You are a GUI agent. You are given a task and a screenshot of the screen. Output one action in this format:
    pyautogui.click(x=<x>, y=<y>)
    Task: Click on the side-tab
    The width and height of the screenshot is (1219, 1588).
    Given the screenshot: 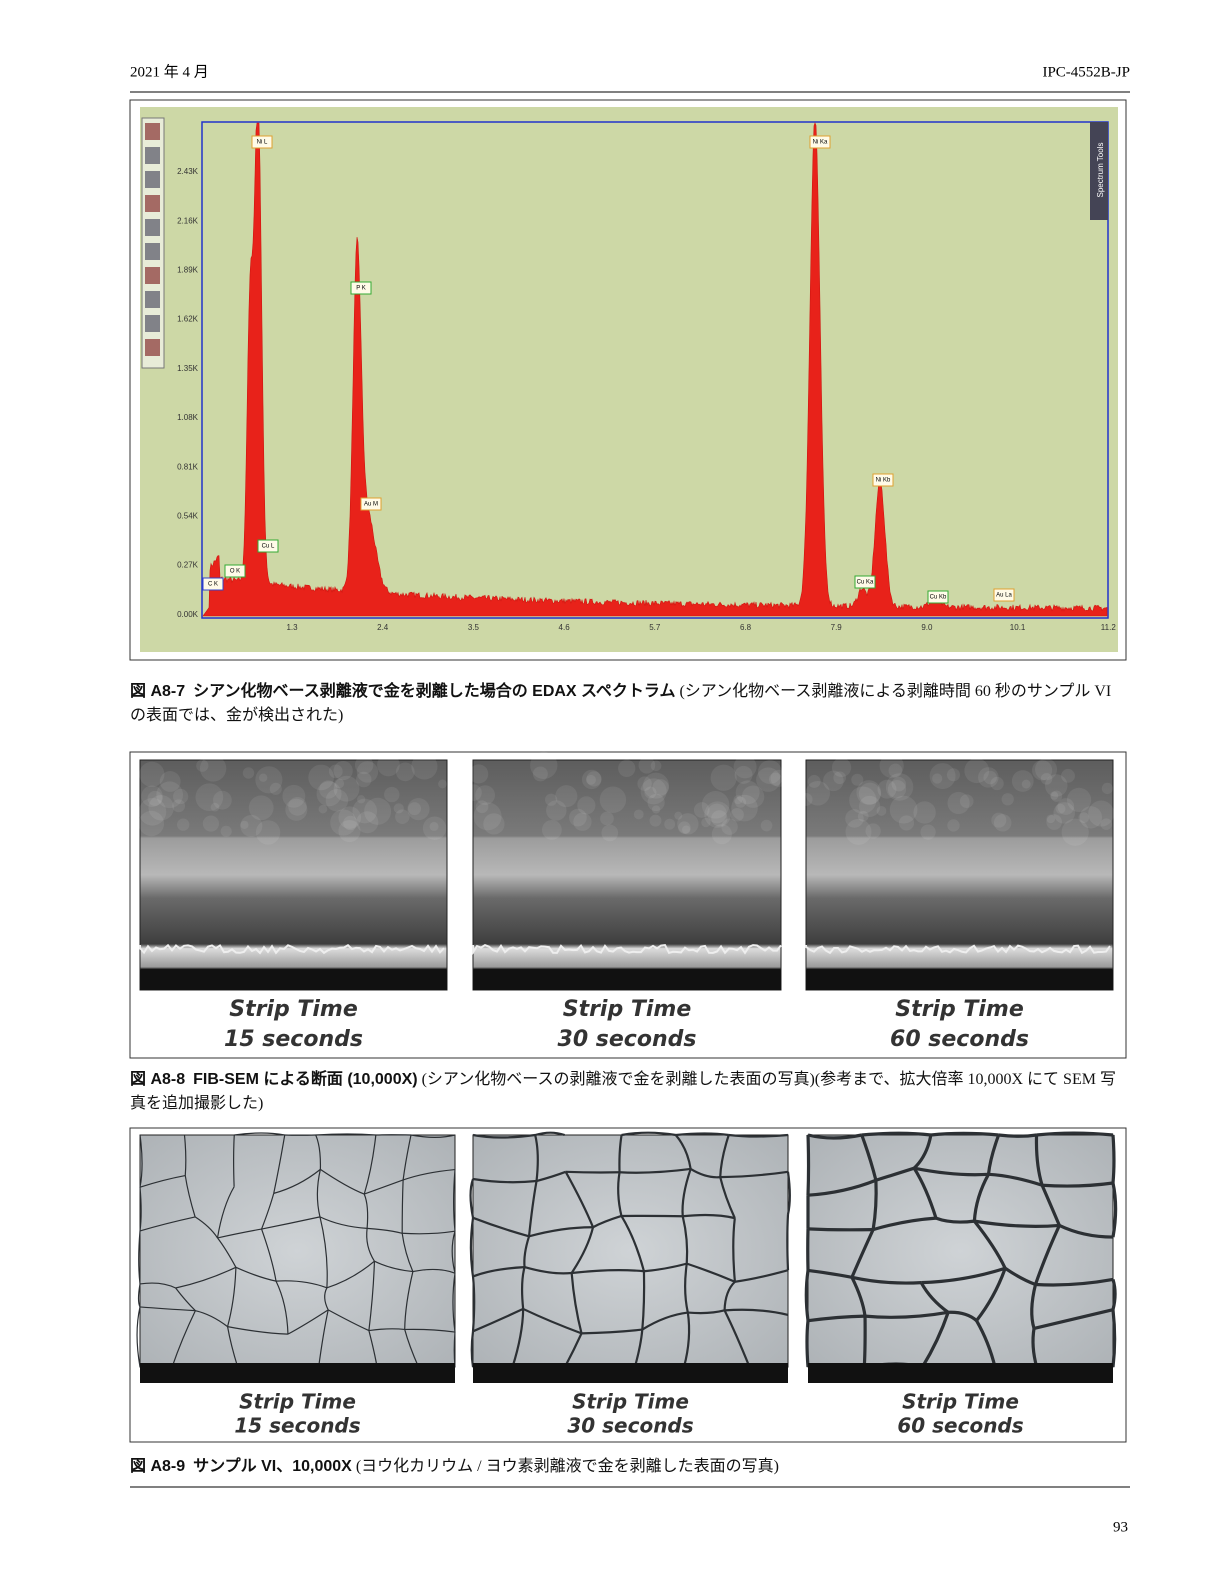 What is the action you would take?
    pyautogui.click(x=1099, y=171)
    